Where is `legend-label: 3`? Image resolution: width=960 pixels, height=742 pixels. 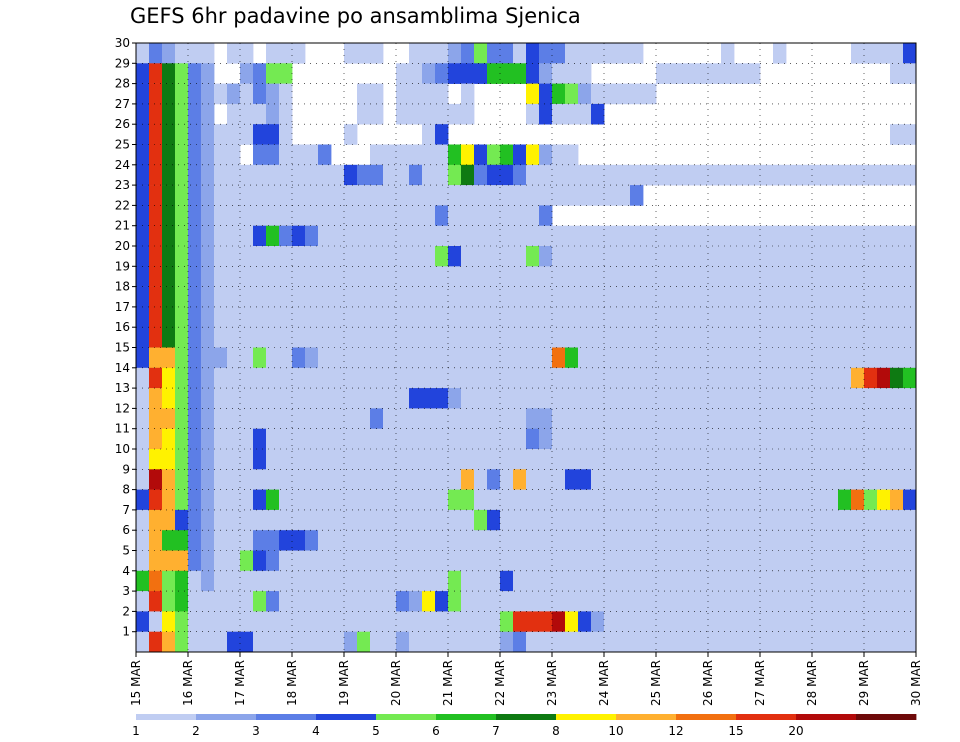
legend-label: 3 is located at coordinates (256, 731).